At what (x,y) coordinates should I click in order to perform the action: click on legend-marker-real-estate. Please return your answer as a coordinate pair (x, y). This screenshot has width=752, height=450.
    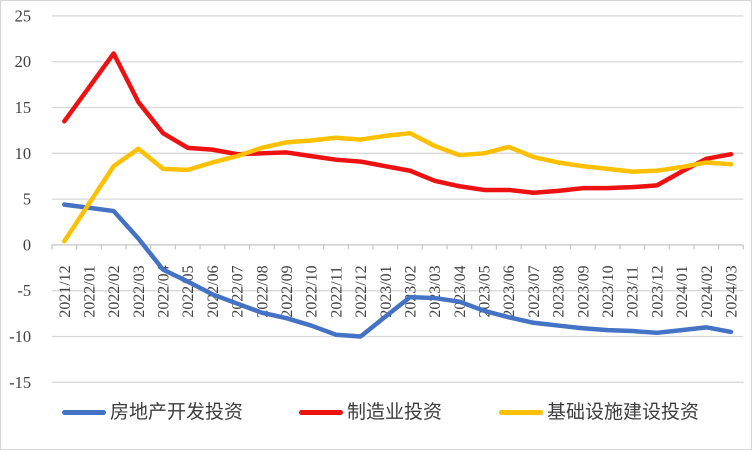
    Looking at the image, I should click on (84, 412).